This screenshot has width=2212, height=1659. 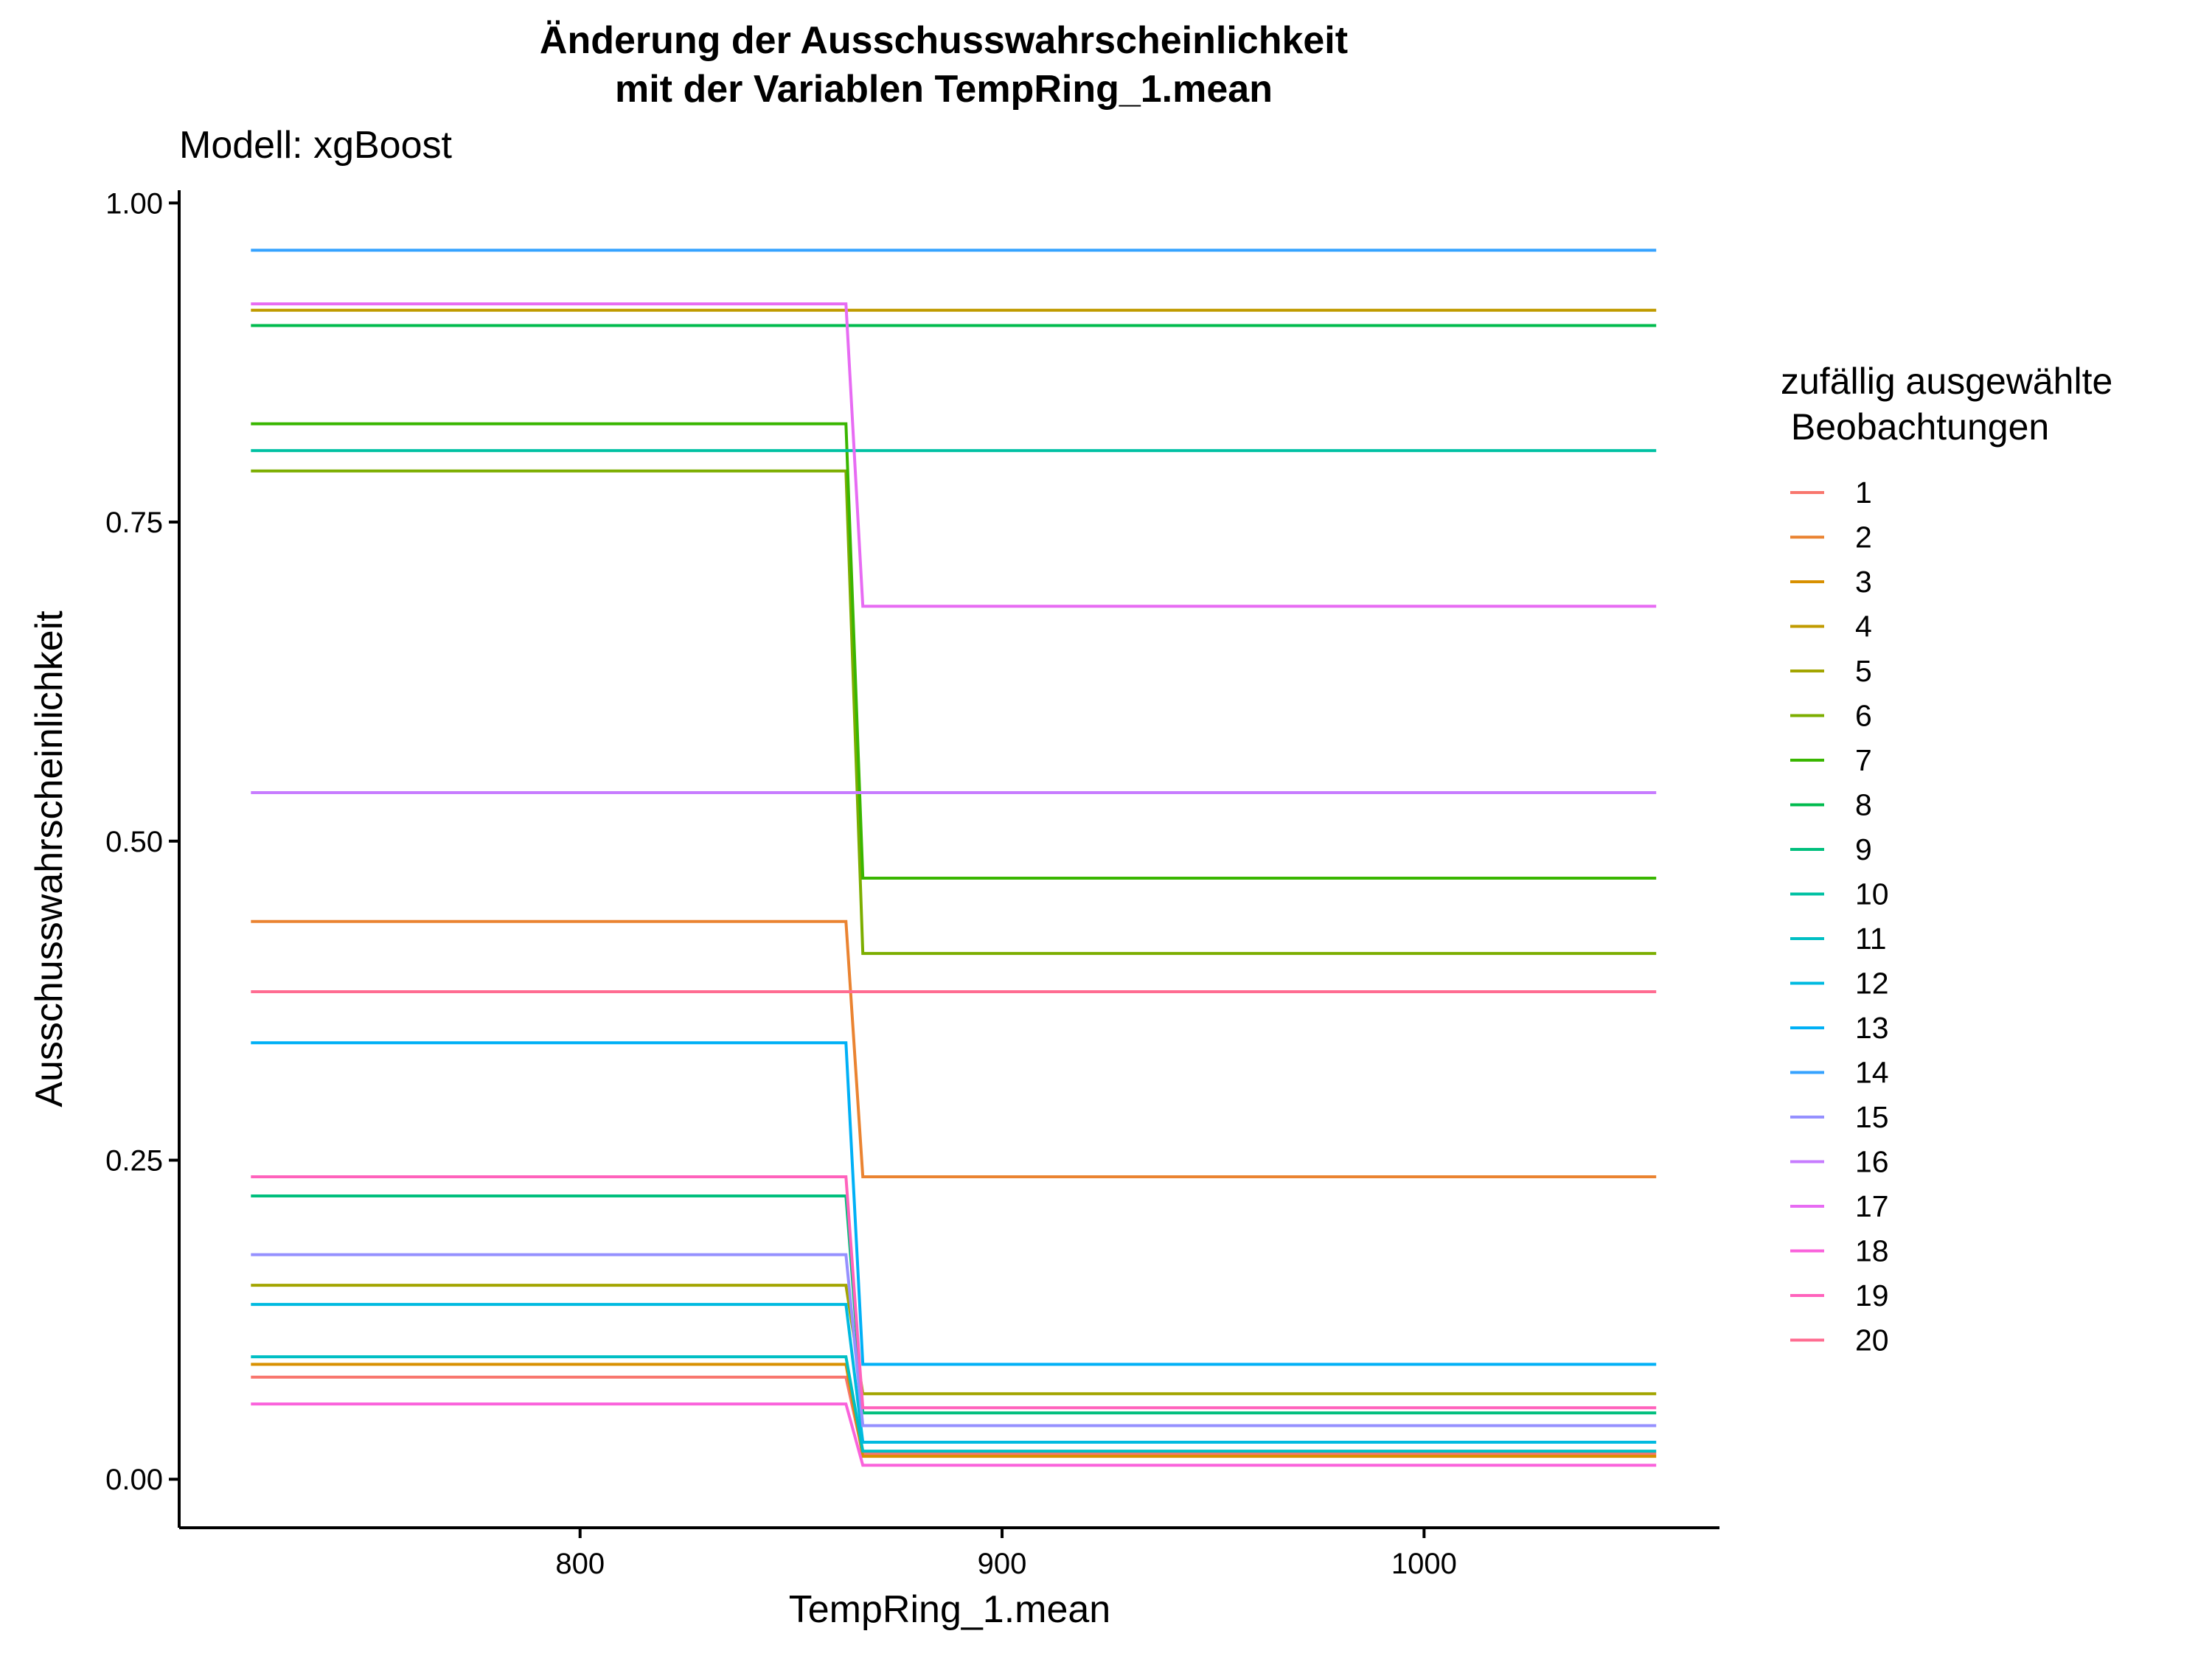 I want to click on legend-label-13: 13, so click(x=1872, y=1028).